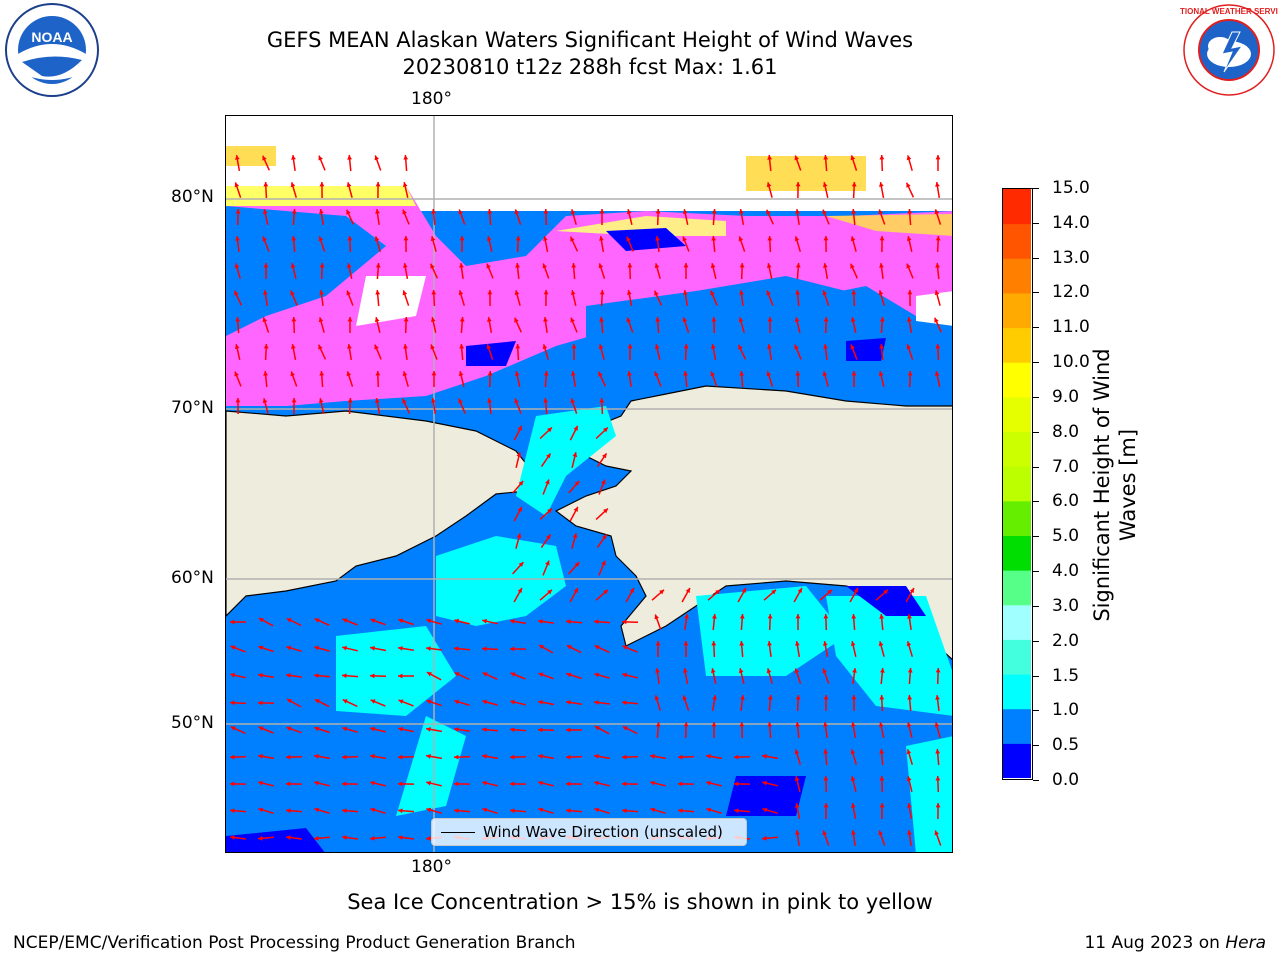  What do you see at coordinates (1017, 484) in the screenshot?
I see `colorbar` at bounding box center [1017, 484].